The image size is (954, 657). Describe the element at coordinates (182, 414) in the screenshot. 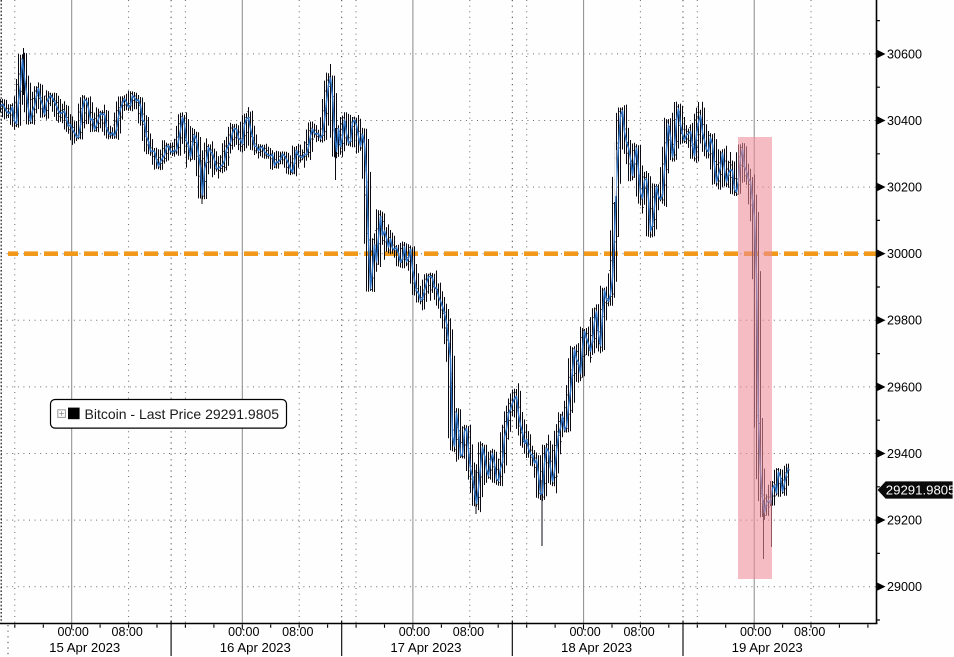

I see `svg-text:Bitcoin - Last Price 29291.980: Bitcoin - Last Price 29291.9805` at that location.